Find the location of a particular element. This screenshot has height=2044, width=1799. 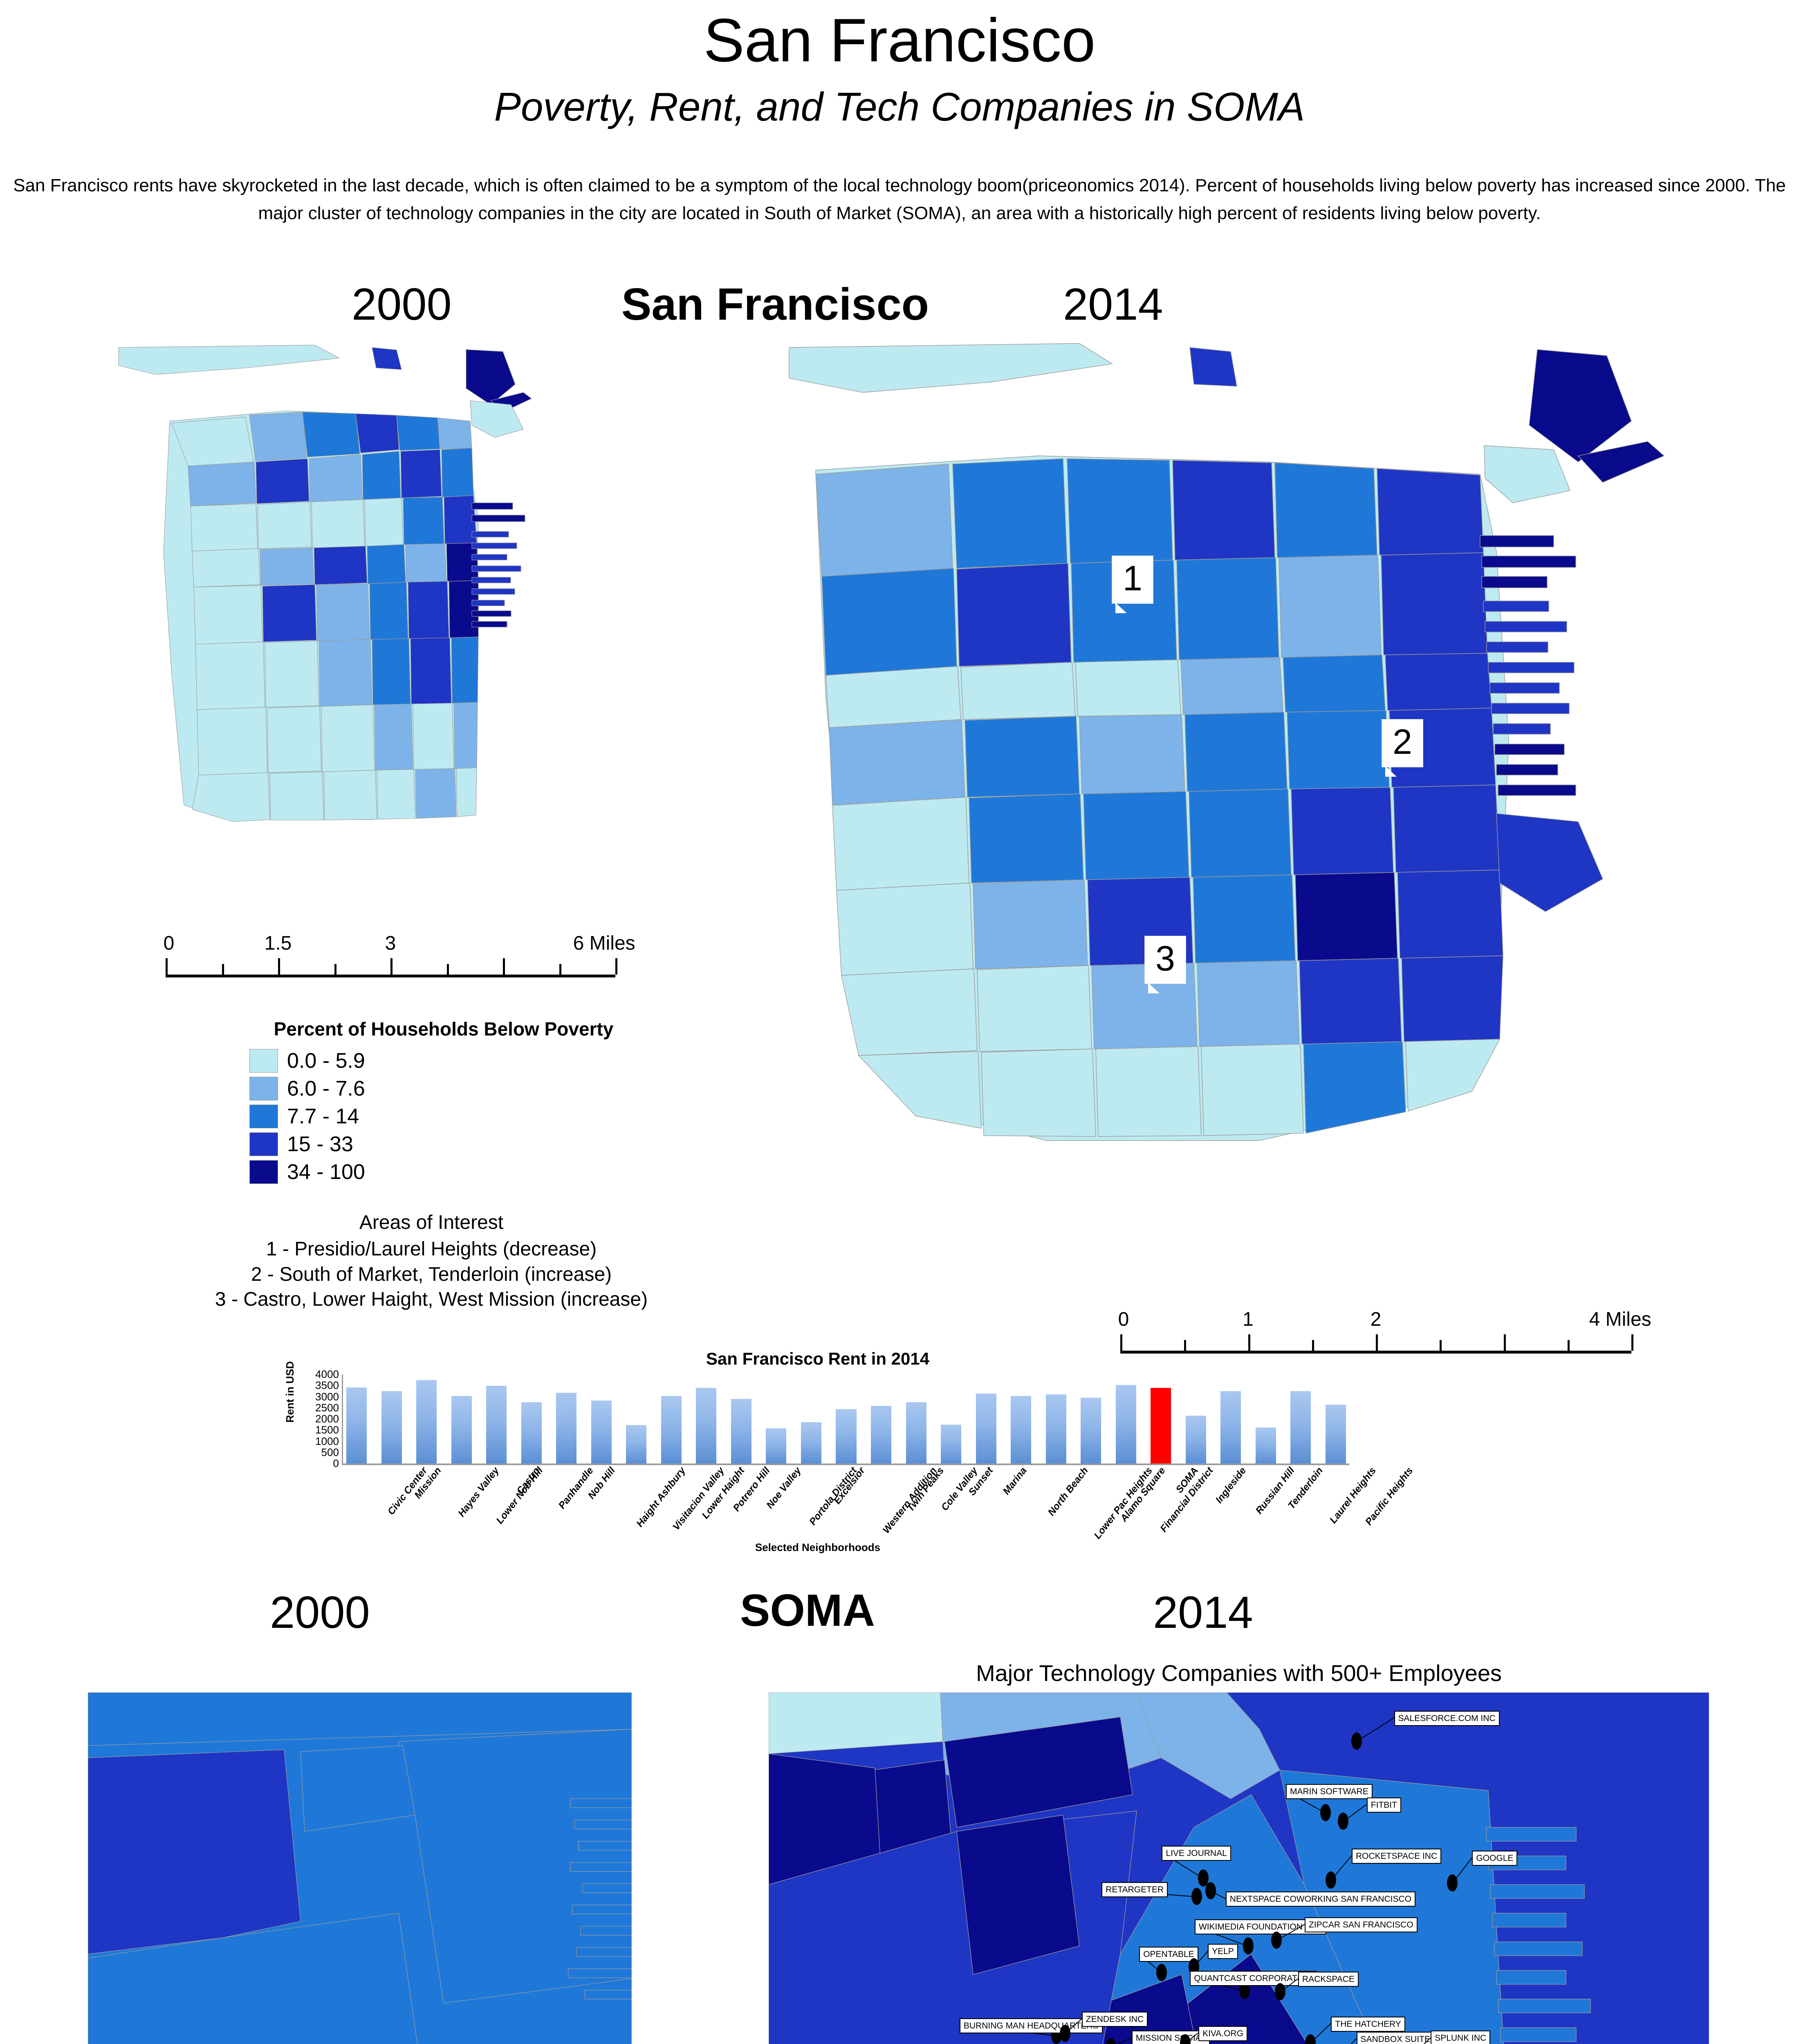

chart-xtick-label: North Beach is located at coordinates (1068, 1491).